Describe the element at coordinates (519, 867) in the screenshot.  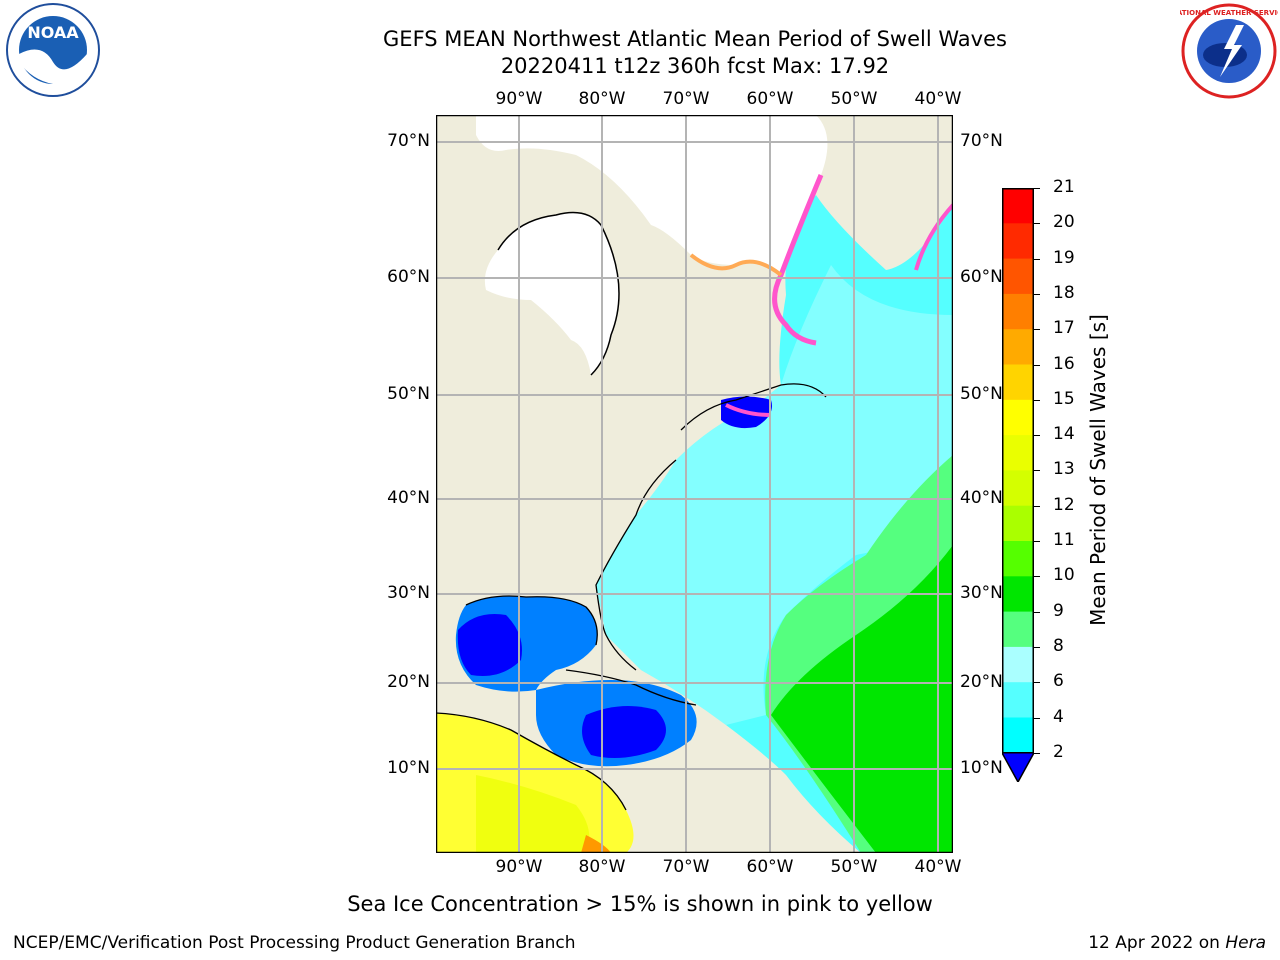
I see `lon-label-bottom: 90°W` at that location.